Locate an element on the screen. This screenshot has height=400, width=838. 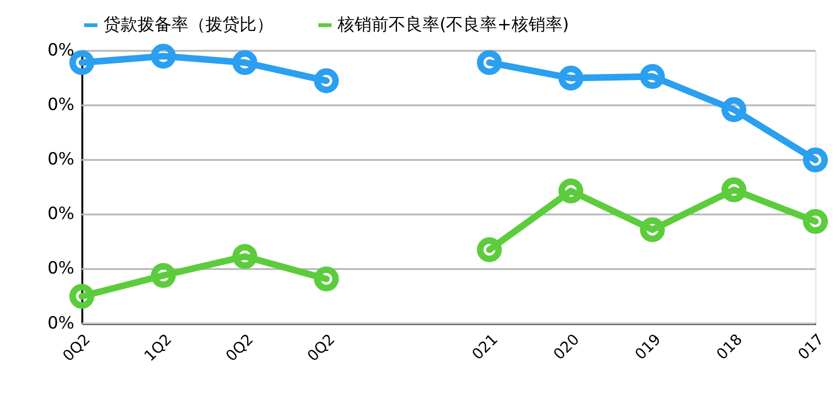
x-tick-label: 021 is located at coordinates (485, 347).